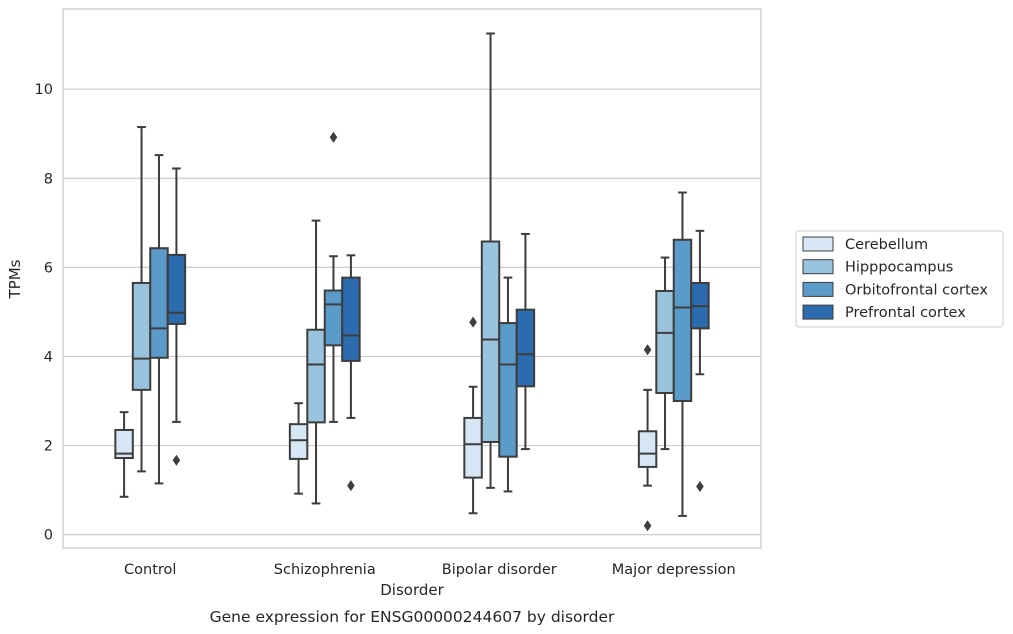 The image size is (1013, 634). I want to click on x-tick-label: Major depression, so click(674, 570).